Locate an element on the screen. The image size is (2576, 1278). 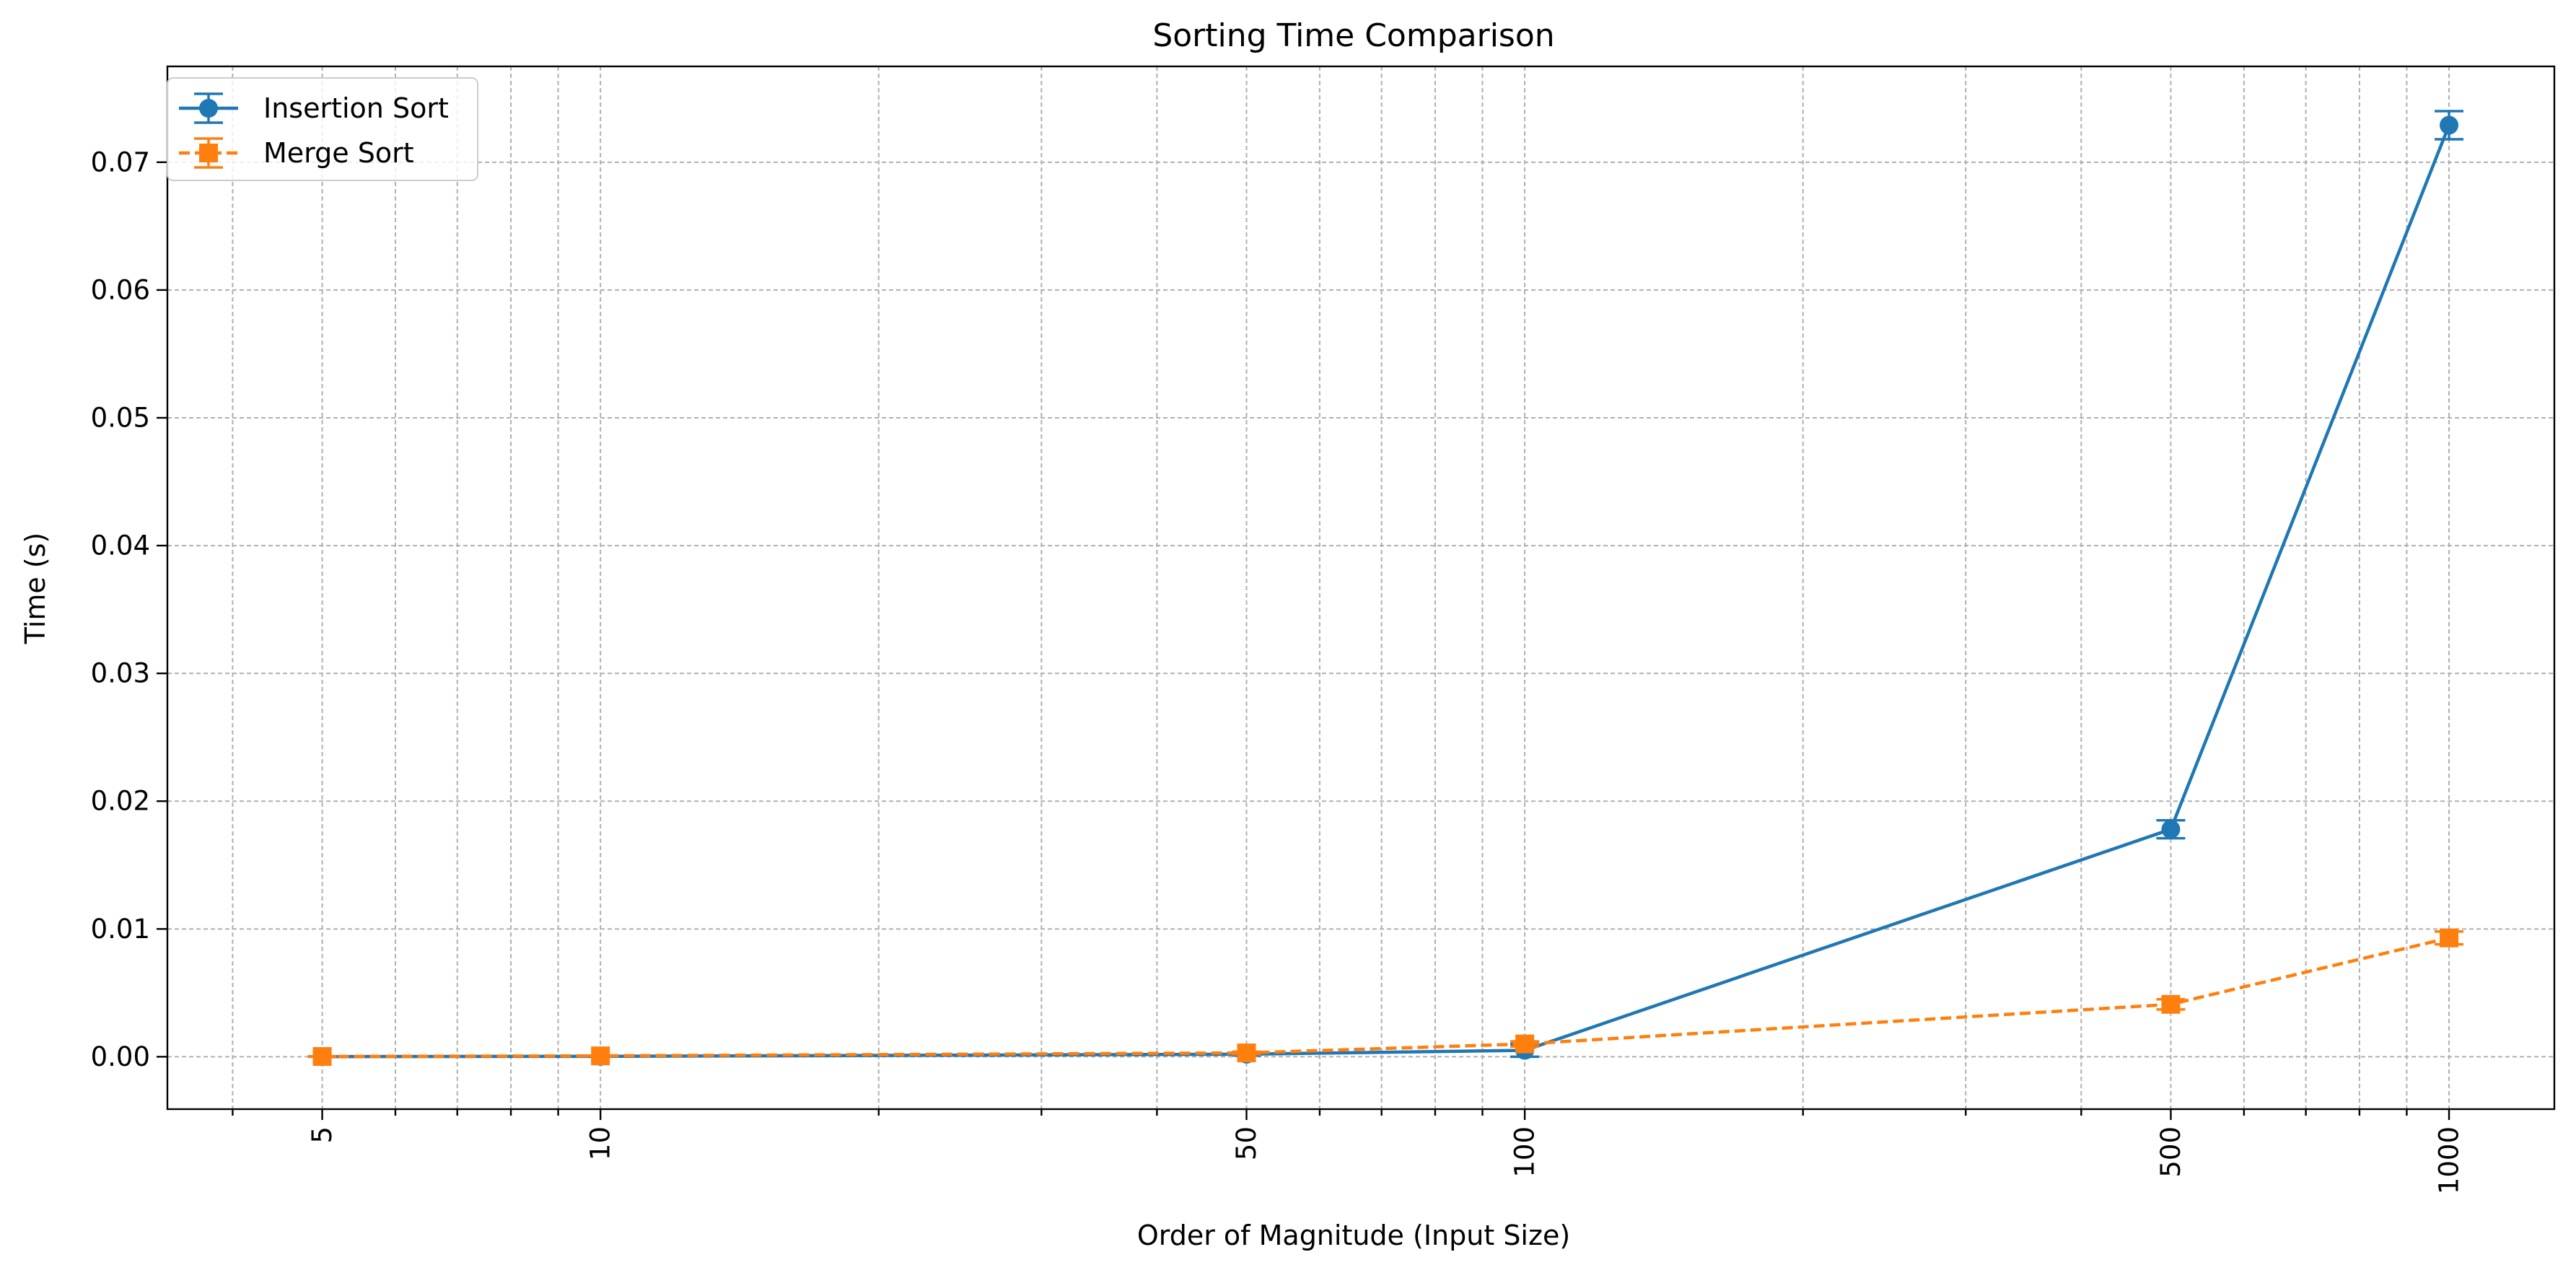
x-tick-label: 500 is located at coordinates (2170, 1152).